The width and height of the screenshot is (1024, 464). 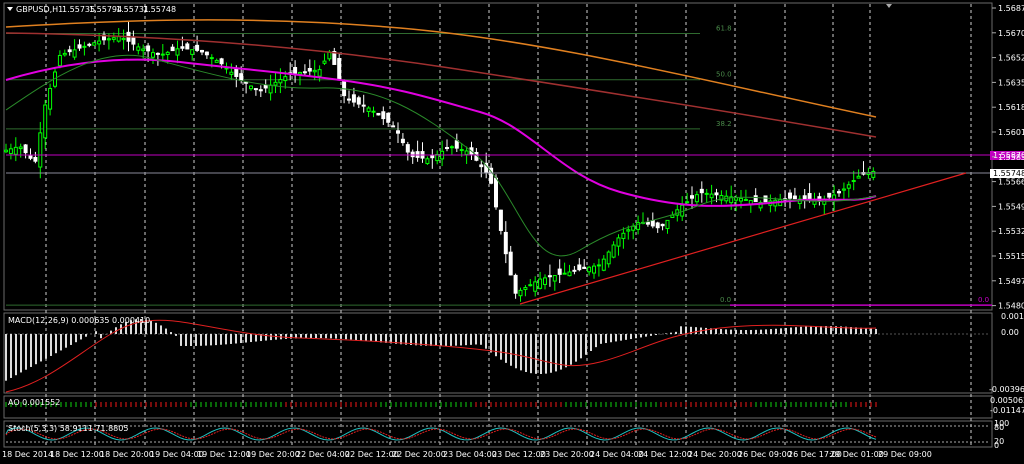 What do you see at coordinates (132, 9) in the screenshot?
I see `ohlc-low: 1.55731` at bounding box center [132, 9].